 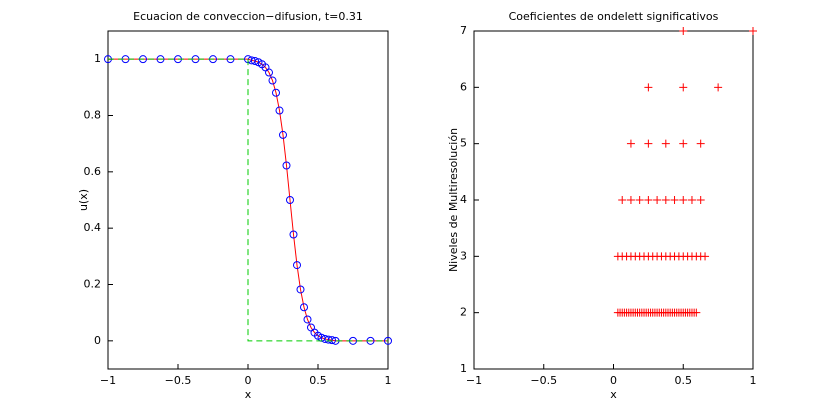 I want to click on y-tick-label: 3, so click(x=463, y=255).